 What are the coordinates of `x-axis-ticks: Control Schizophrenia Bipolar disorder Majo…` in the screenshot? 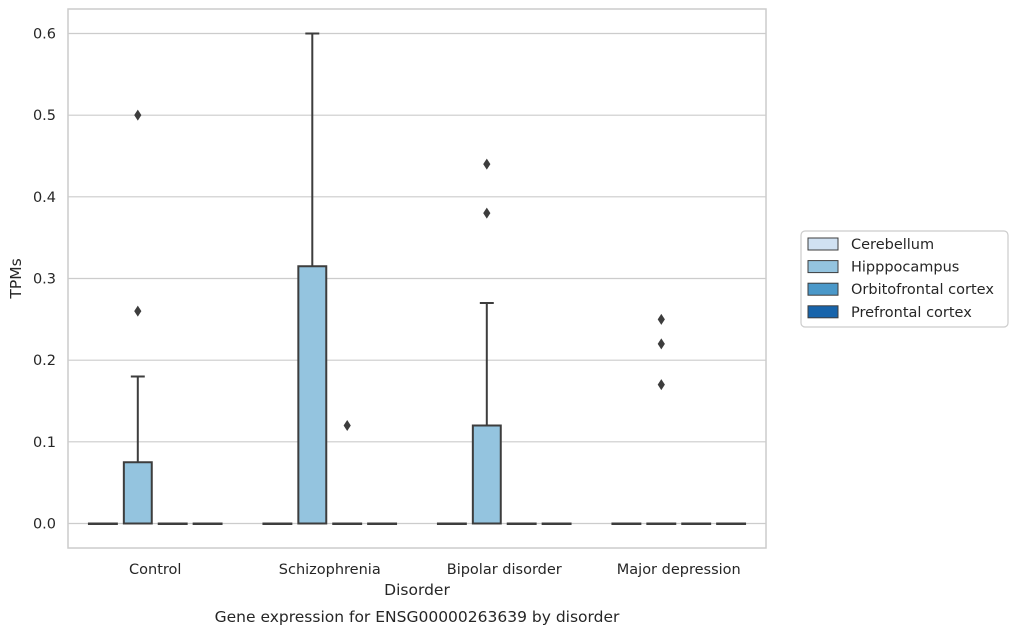 It's located at (435, 570).